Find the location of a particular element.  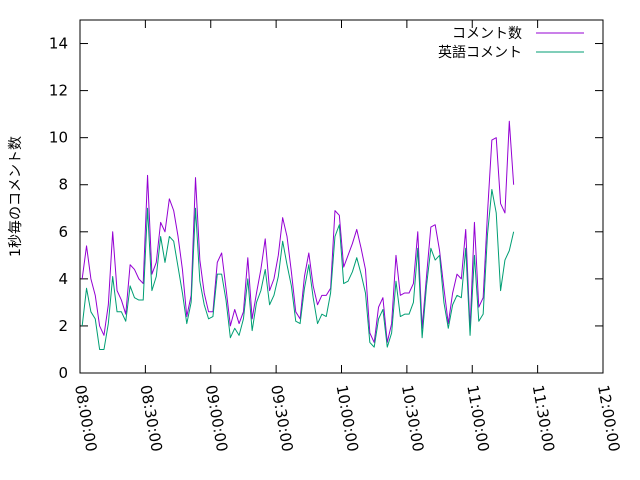

y-tick-label: 8 is located at coordinates (63, 185).